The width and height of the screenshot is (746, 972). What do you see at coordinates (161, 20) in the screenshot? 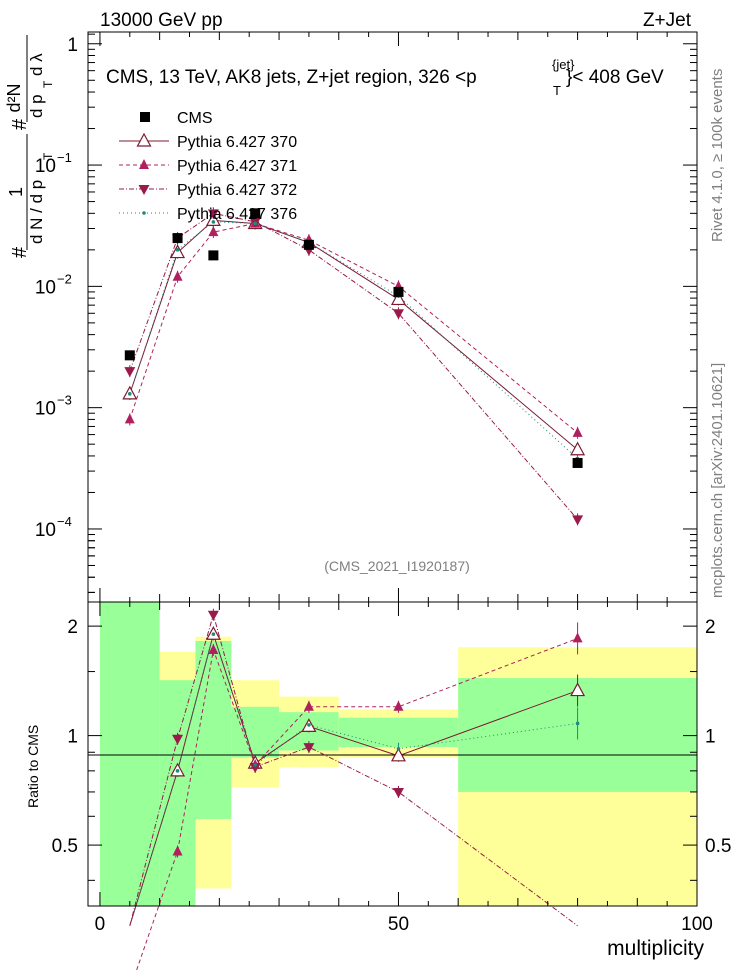
I see `header-left: 13000 GeV pp` at bounding box center [161, 20].